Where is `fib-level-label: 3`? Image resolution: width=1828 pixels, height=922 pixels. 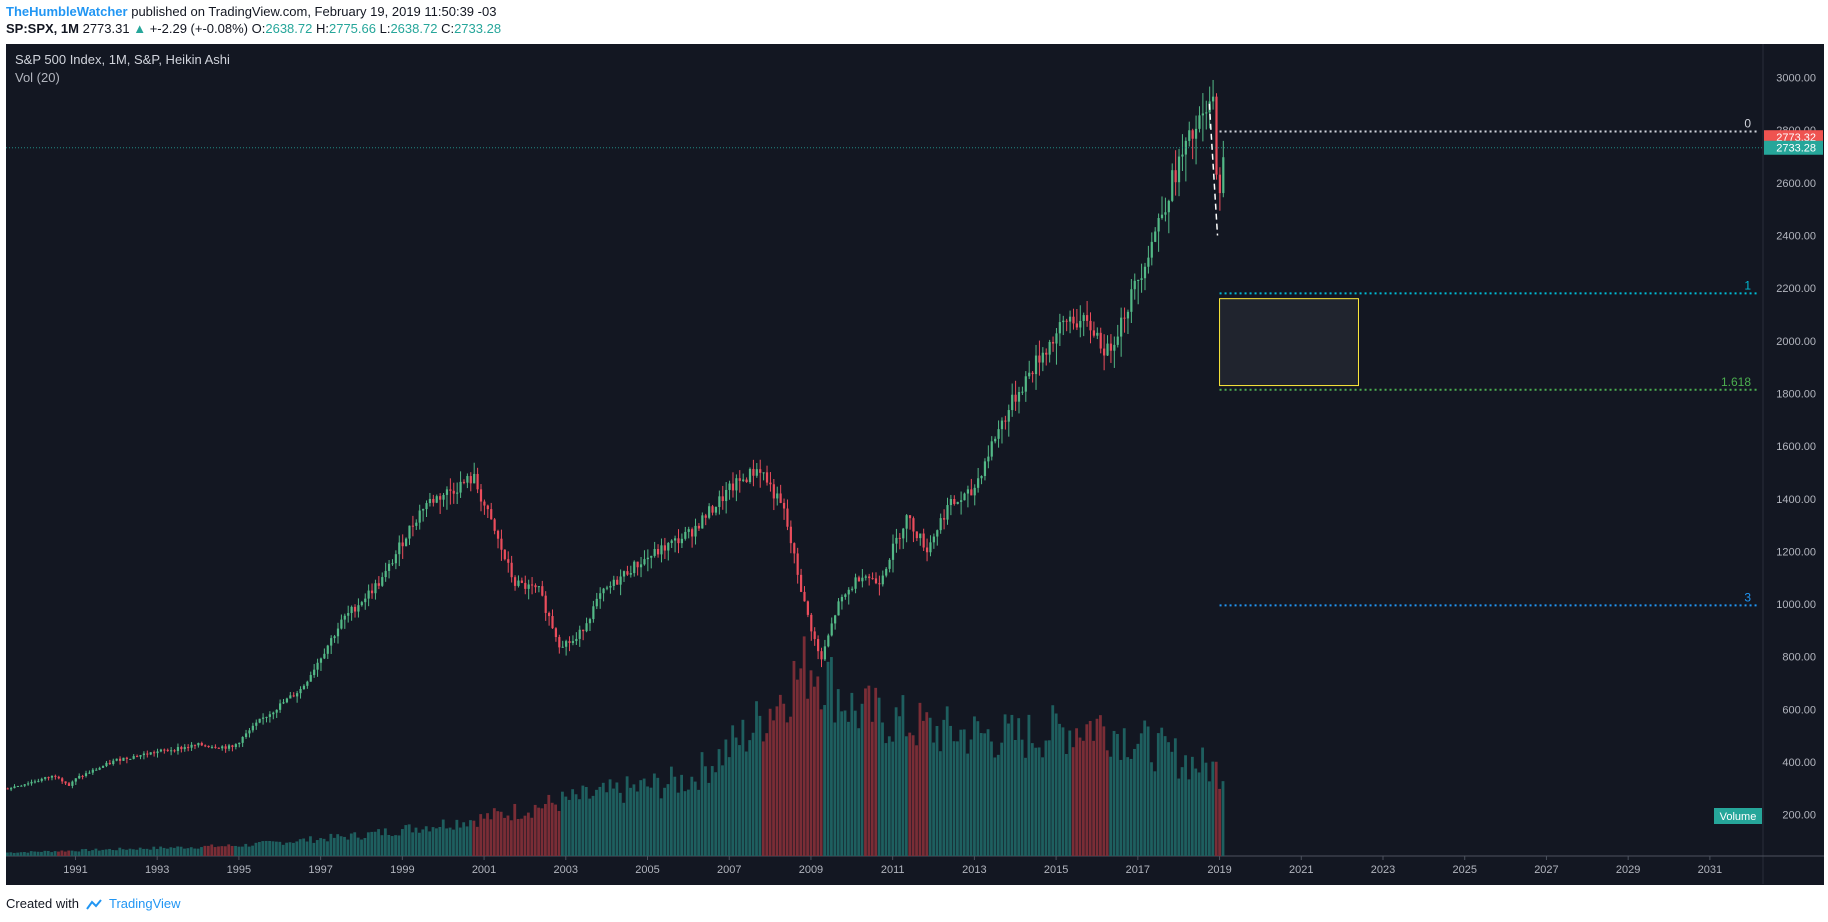 fib-level-label: 3 is located at coordinates (1747, 597).